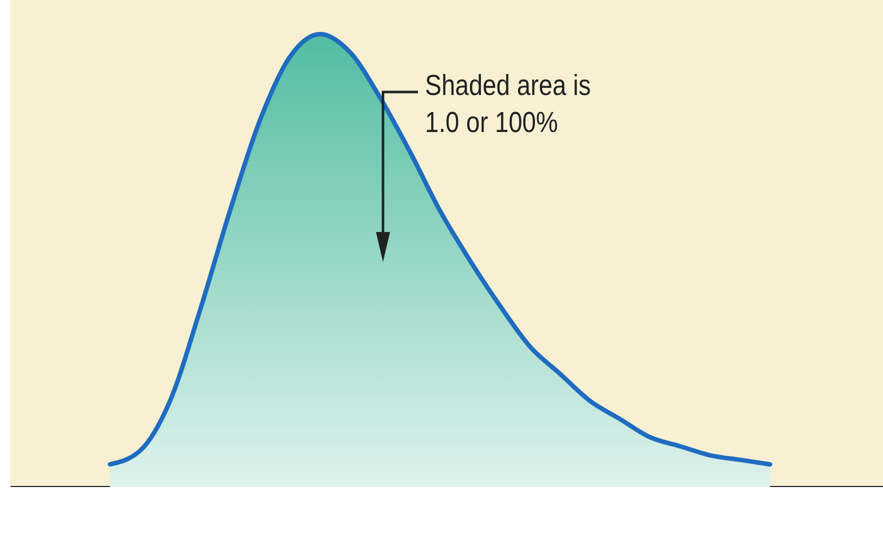 The width and height of the screenshot is (883, 545). Describe the element at coordinates (508, 105) in the screenshot. I see `annotation: Shaded area is 1.0 or 100%` at that location.